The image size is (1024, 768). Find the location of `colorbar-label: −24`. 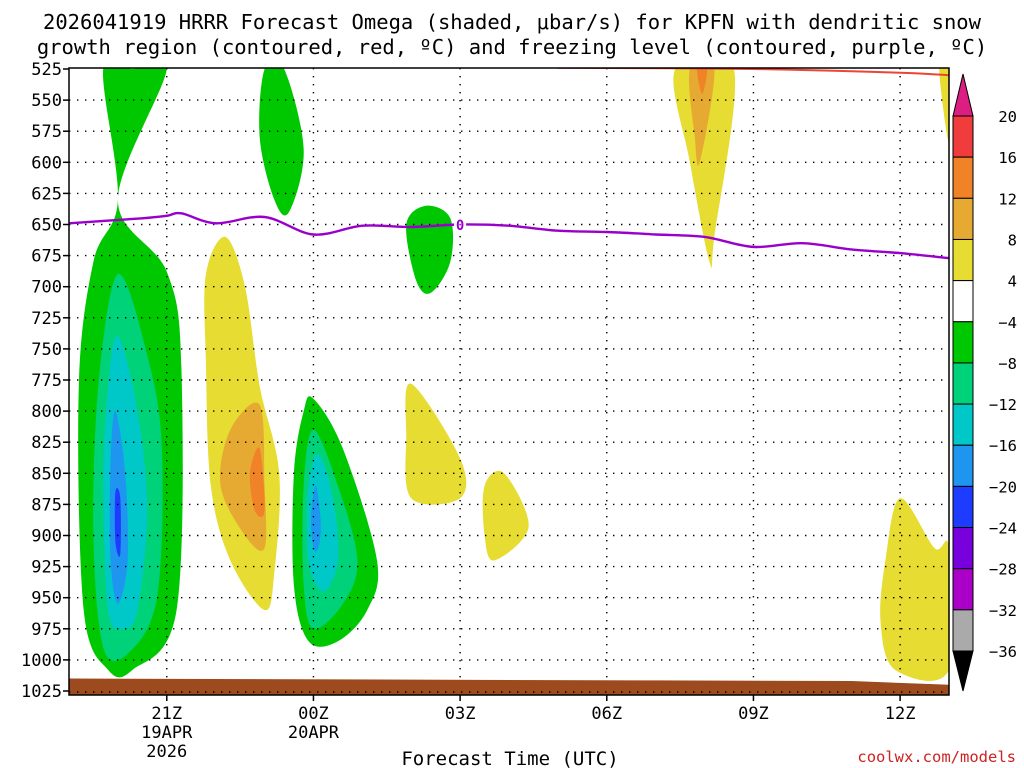

colorbar-label: −24 is located at coordinates (1003, 529).